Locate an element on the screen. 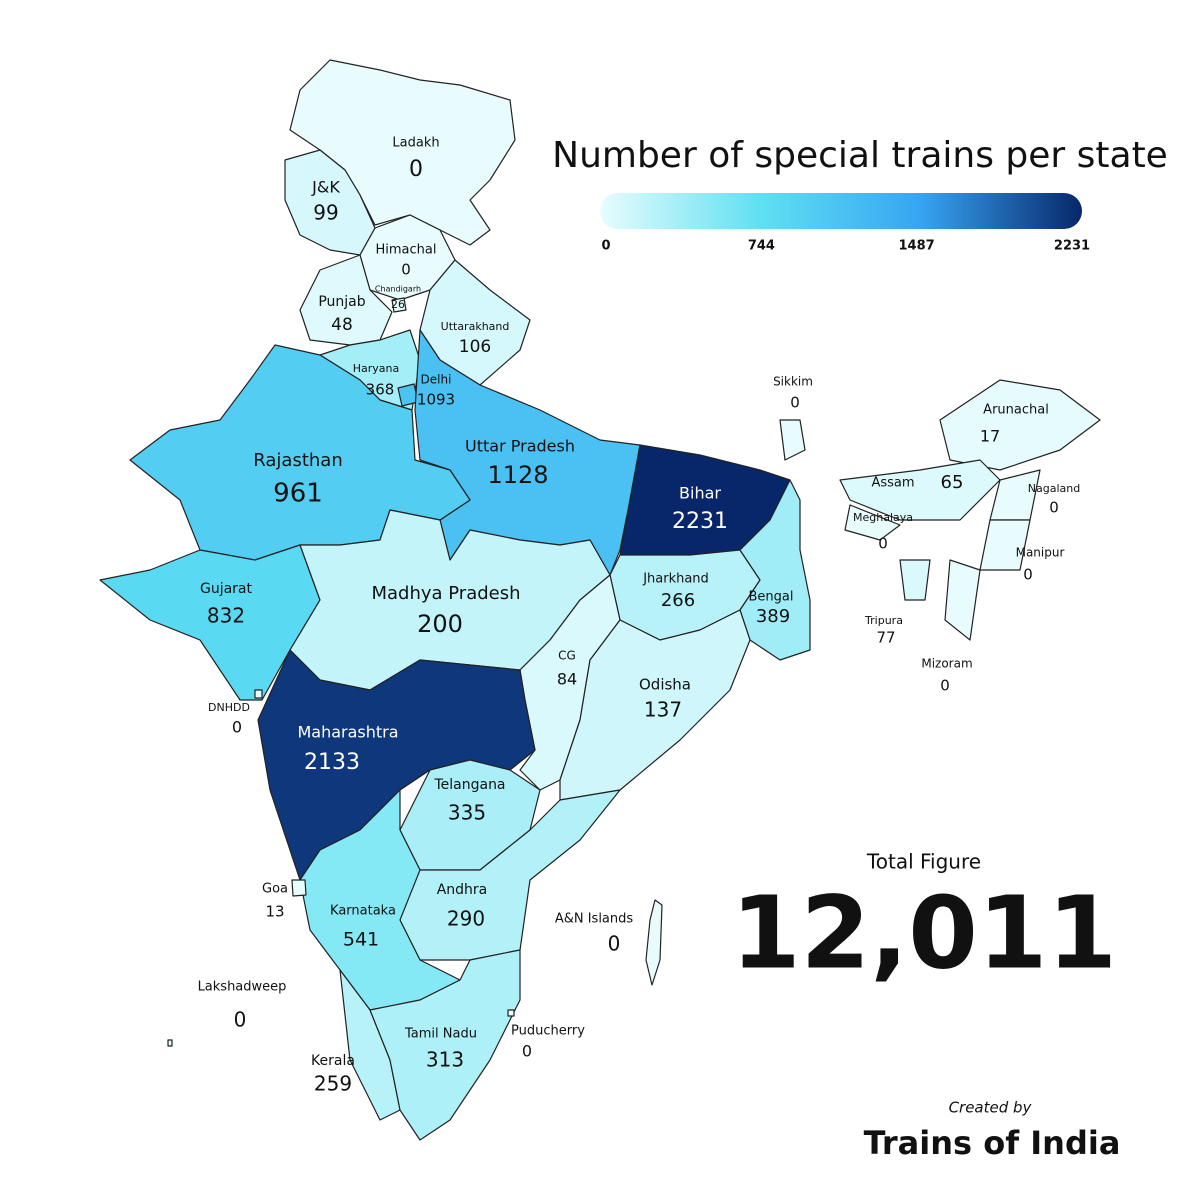 This screenshot has height=1204, width=1200. region-value: 17 is located at coordinates (990, 436).